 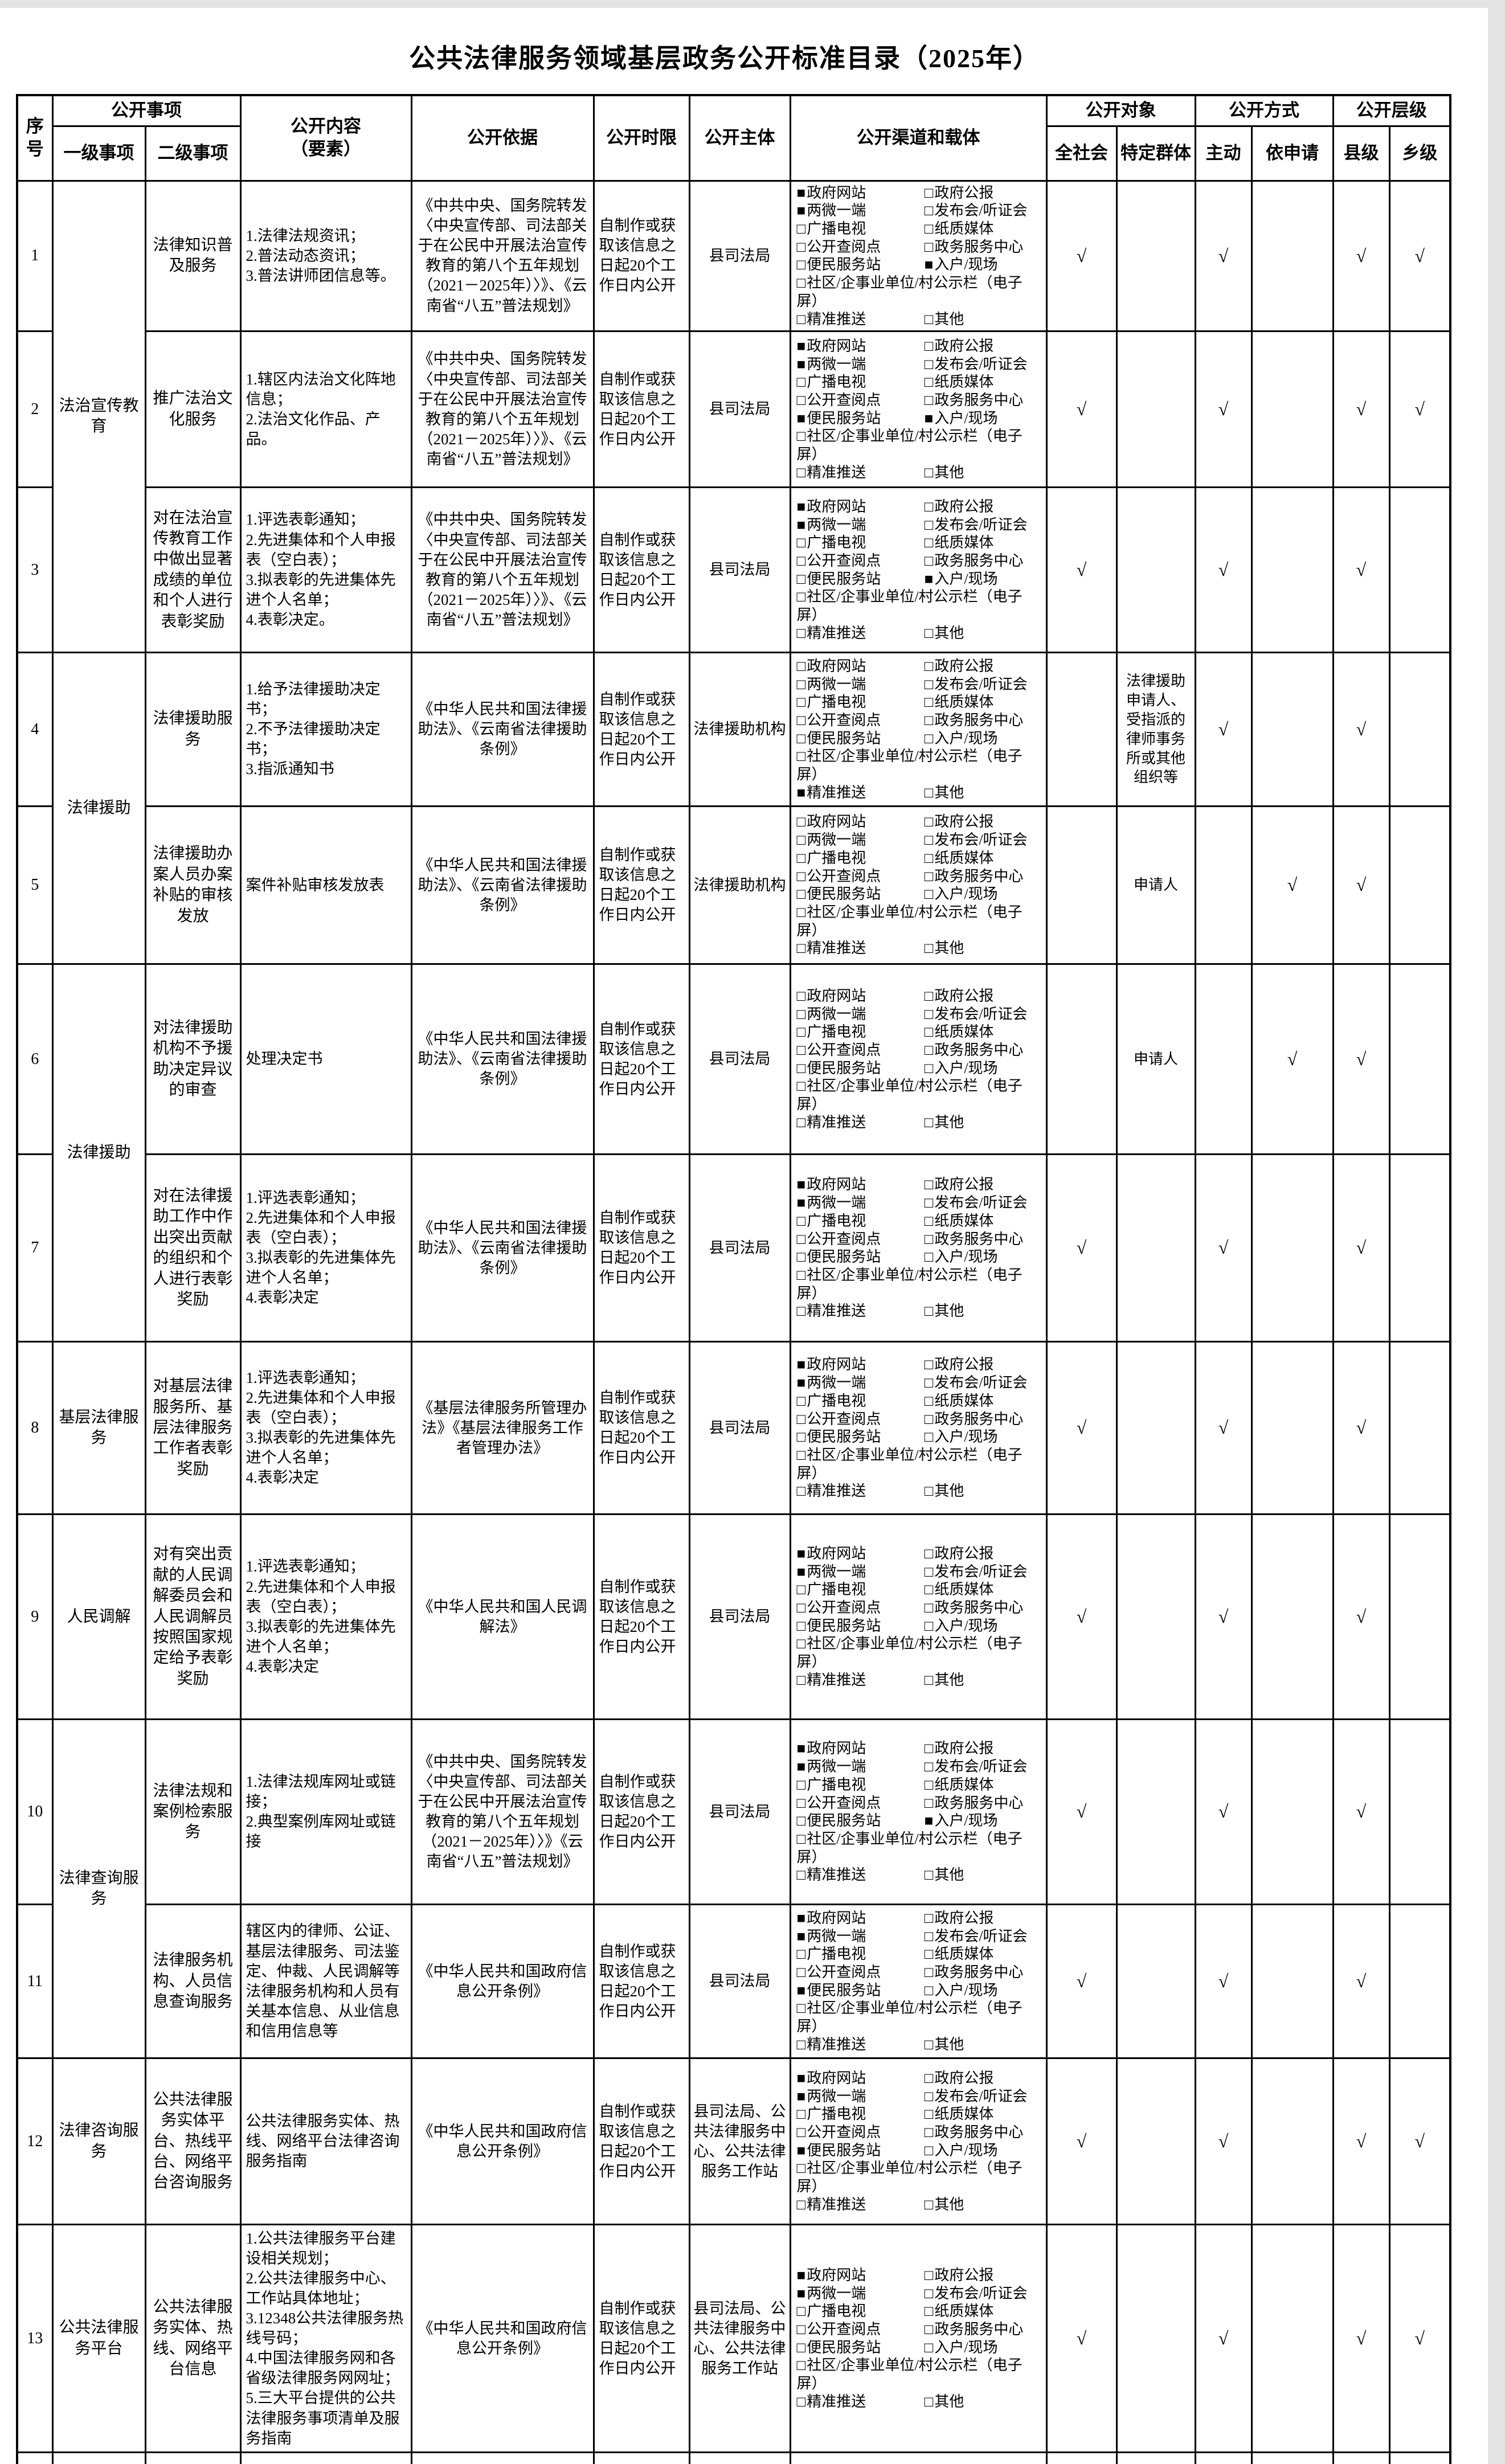 I want to click on channel-option-label: 两微一端, so click(x=836, y=840).